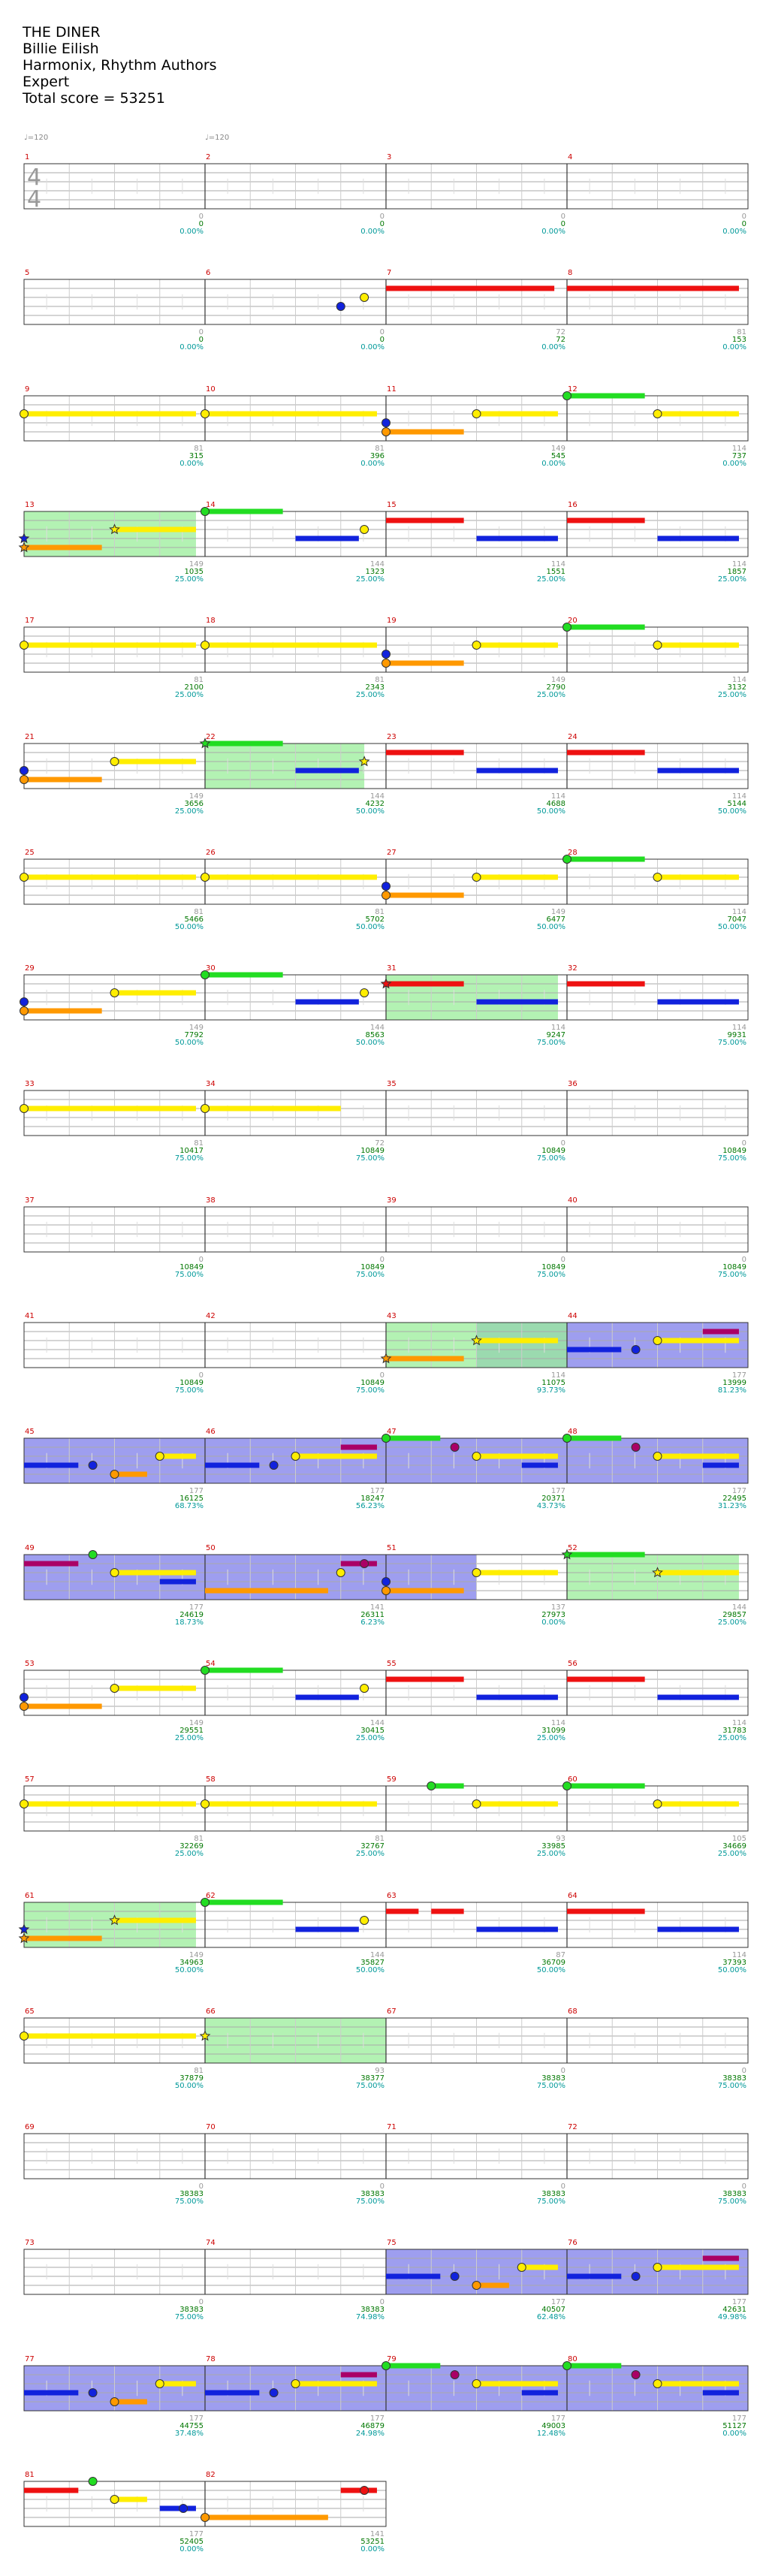 The width and height of the screenshot is (769, 2576). What do you see at coordinates (196, 1028) in the screenshot?
I see `measure-note-score: 149` at bounding box center [196, 1028].